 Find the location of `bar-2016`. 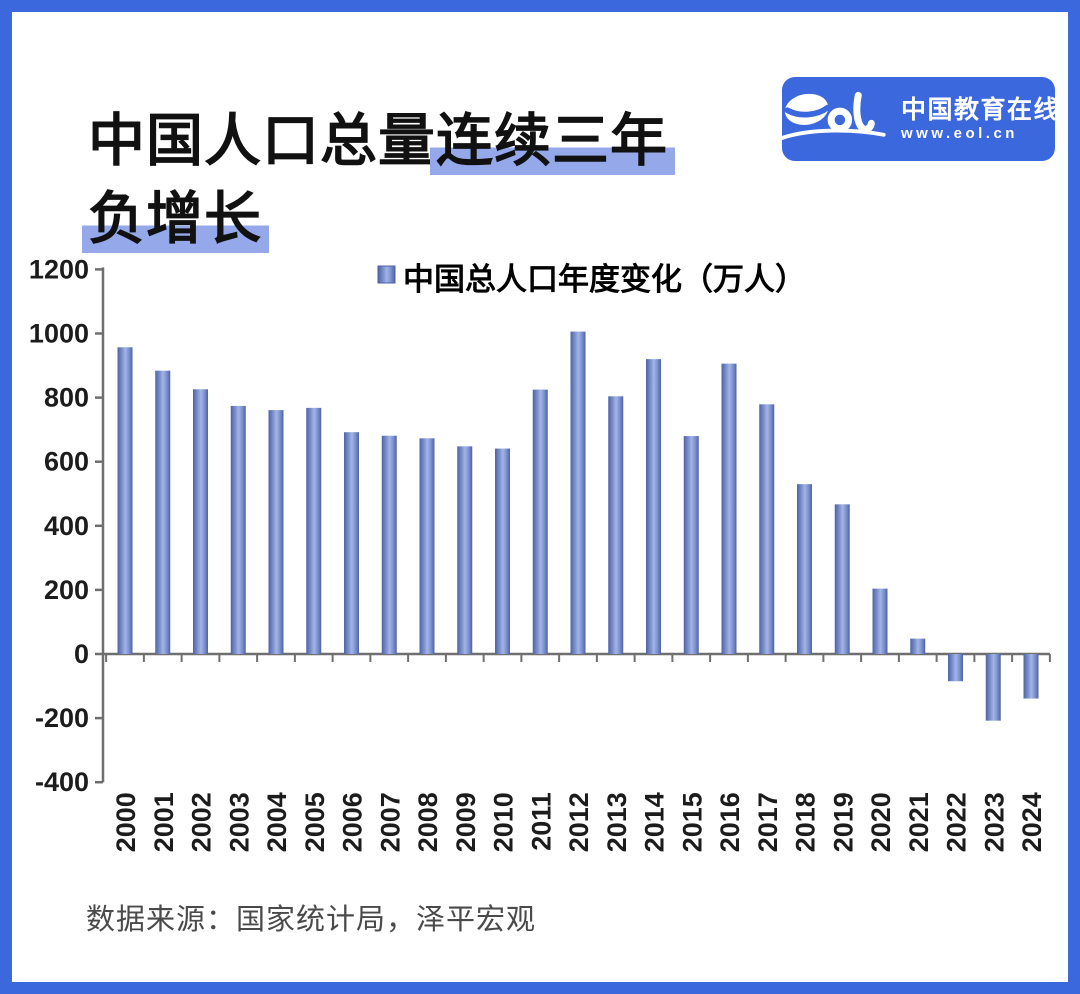

bar-2016 is located at coordinates (729, 508).